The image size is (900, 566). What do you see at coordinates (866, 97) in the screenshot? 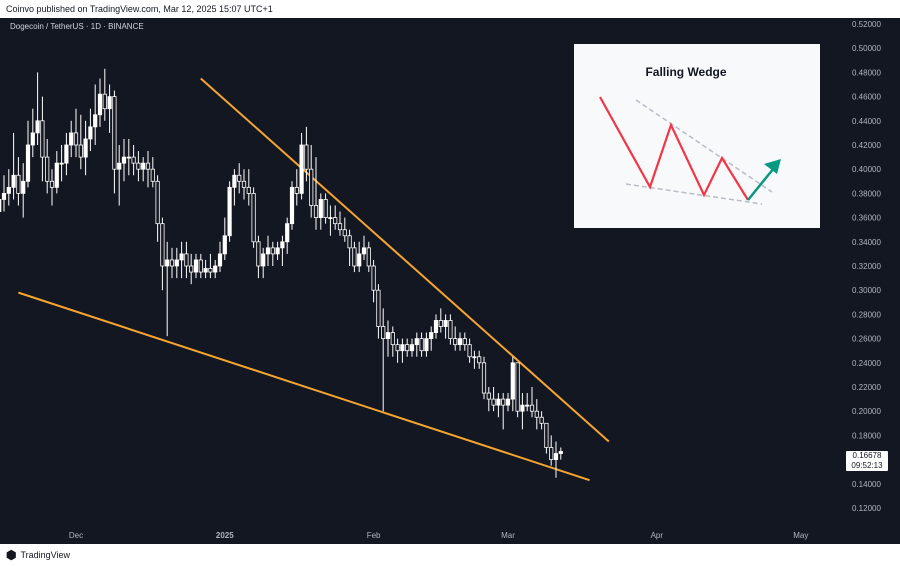
I see `y-tick-label: 0.46000` at bounding box center [866, 97].